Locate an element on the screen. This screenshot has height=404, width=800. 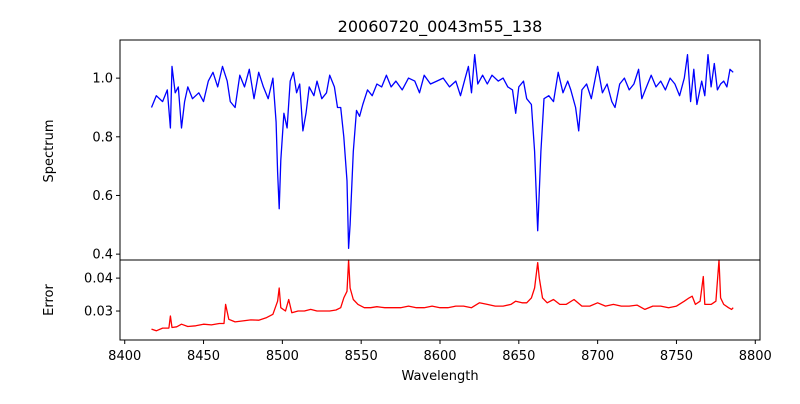
x-axis-label: Wavelength is located at coordinates (439, 376).